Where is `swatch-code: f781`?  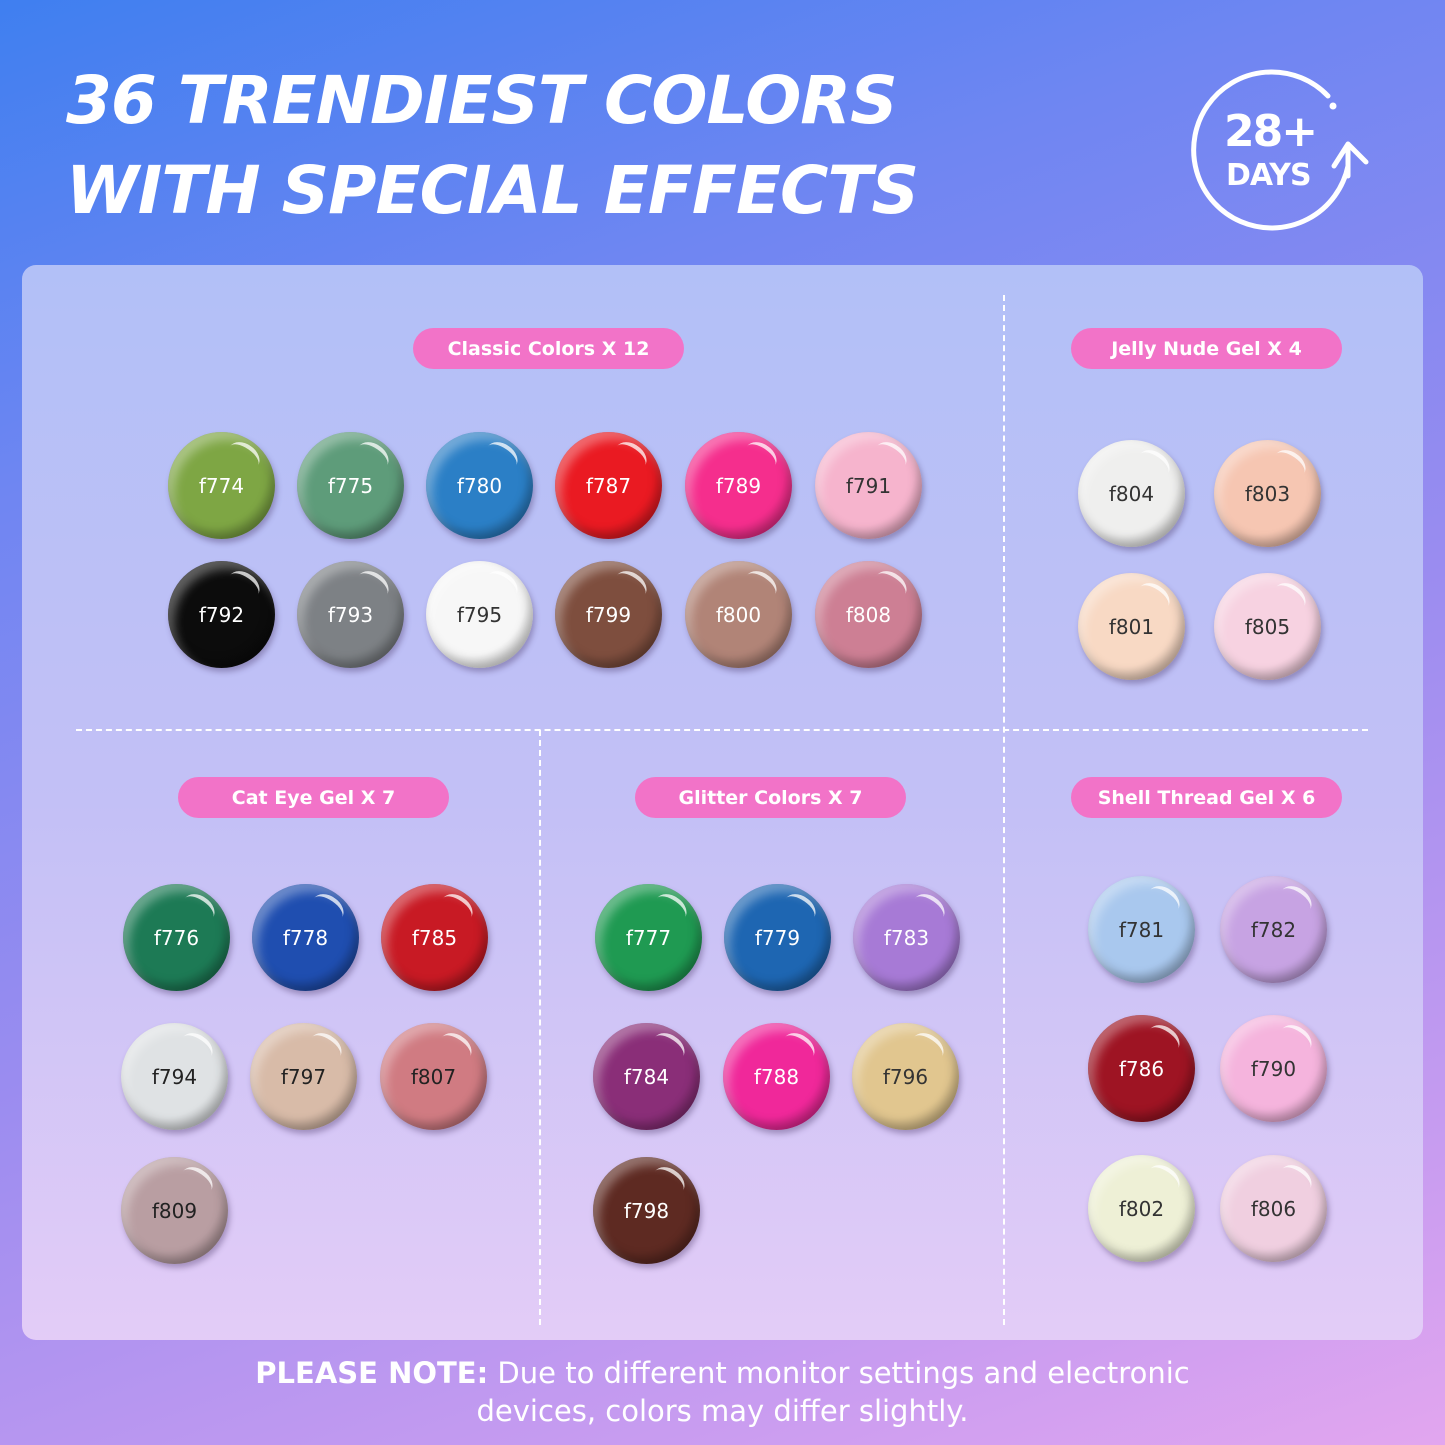 swatch-code: f781 is located at coordinates (1141, 929).